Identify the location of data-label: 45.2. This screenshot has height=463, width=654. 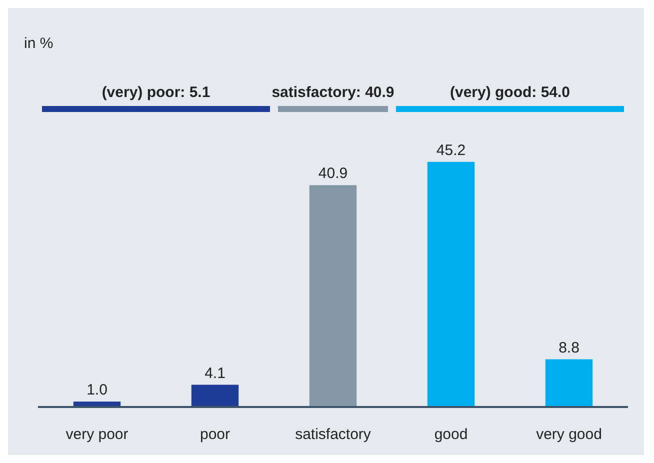
(451, 150).